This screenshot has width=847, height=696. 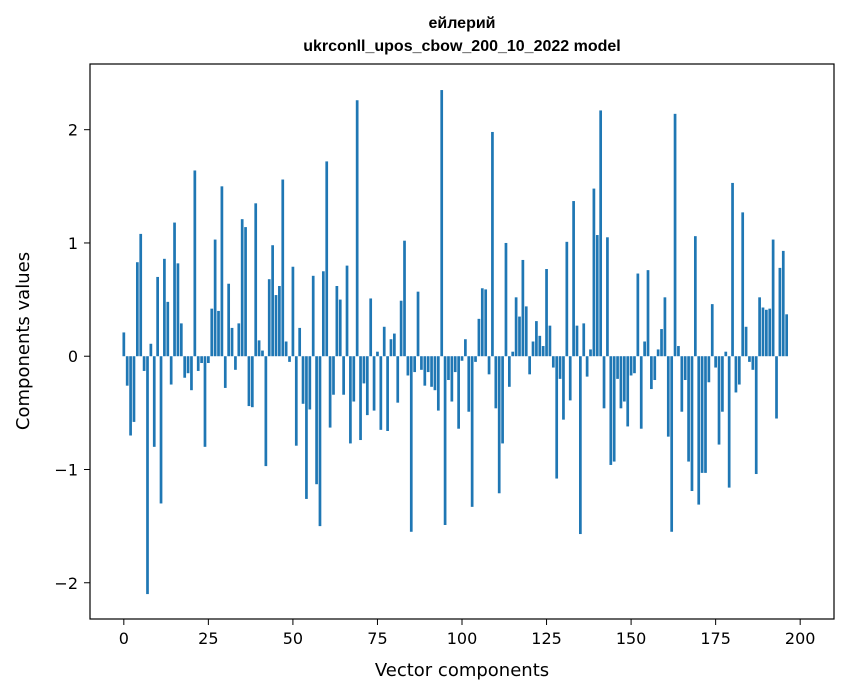 I want to click on chart-title-line-1: ейлерий, so click(x=461, y=23).